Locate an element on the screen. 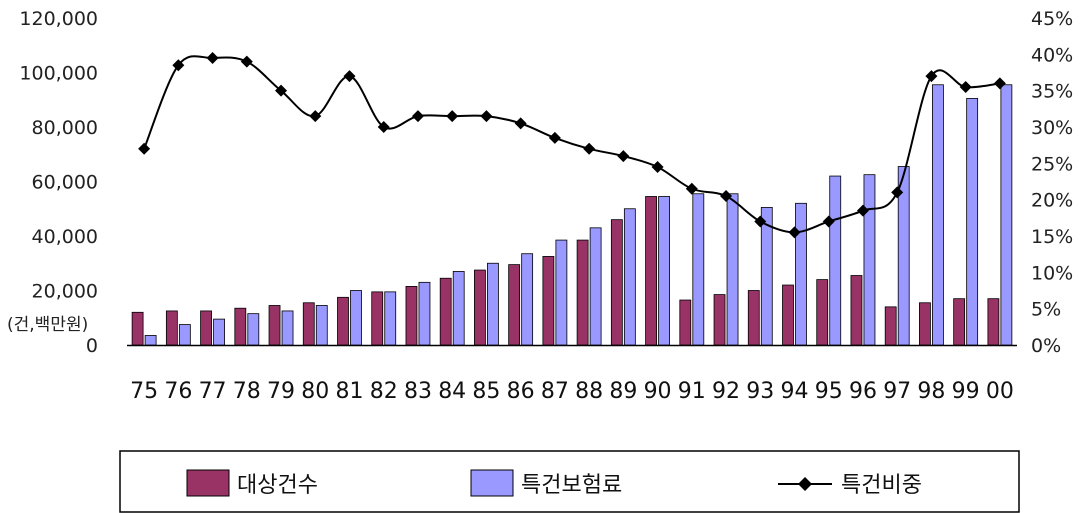 This screenshot has width=1082, height=513. y-left-unit-label: (건,백만원) is located at coordinates (47, 325).